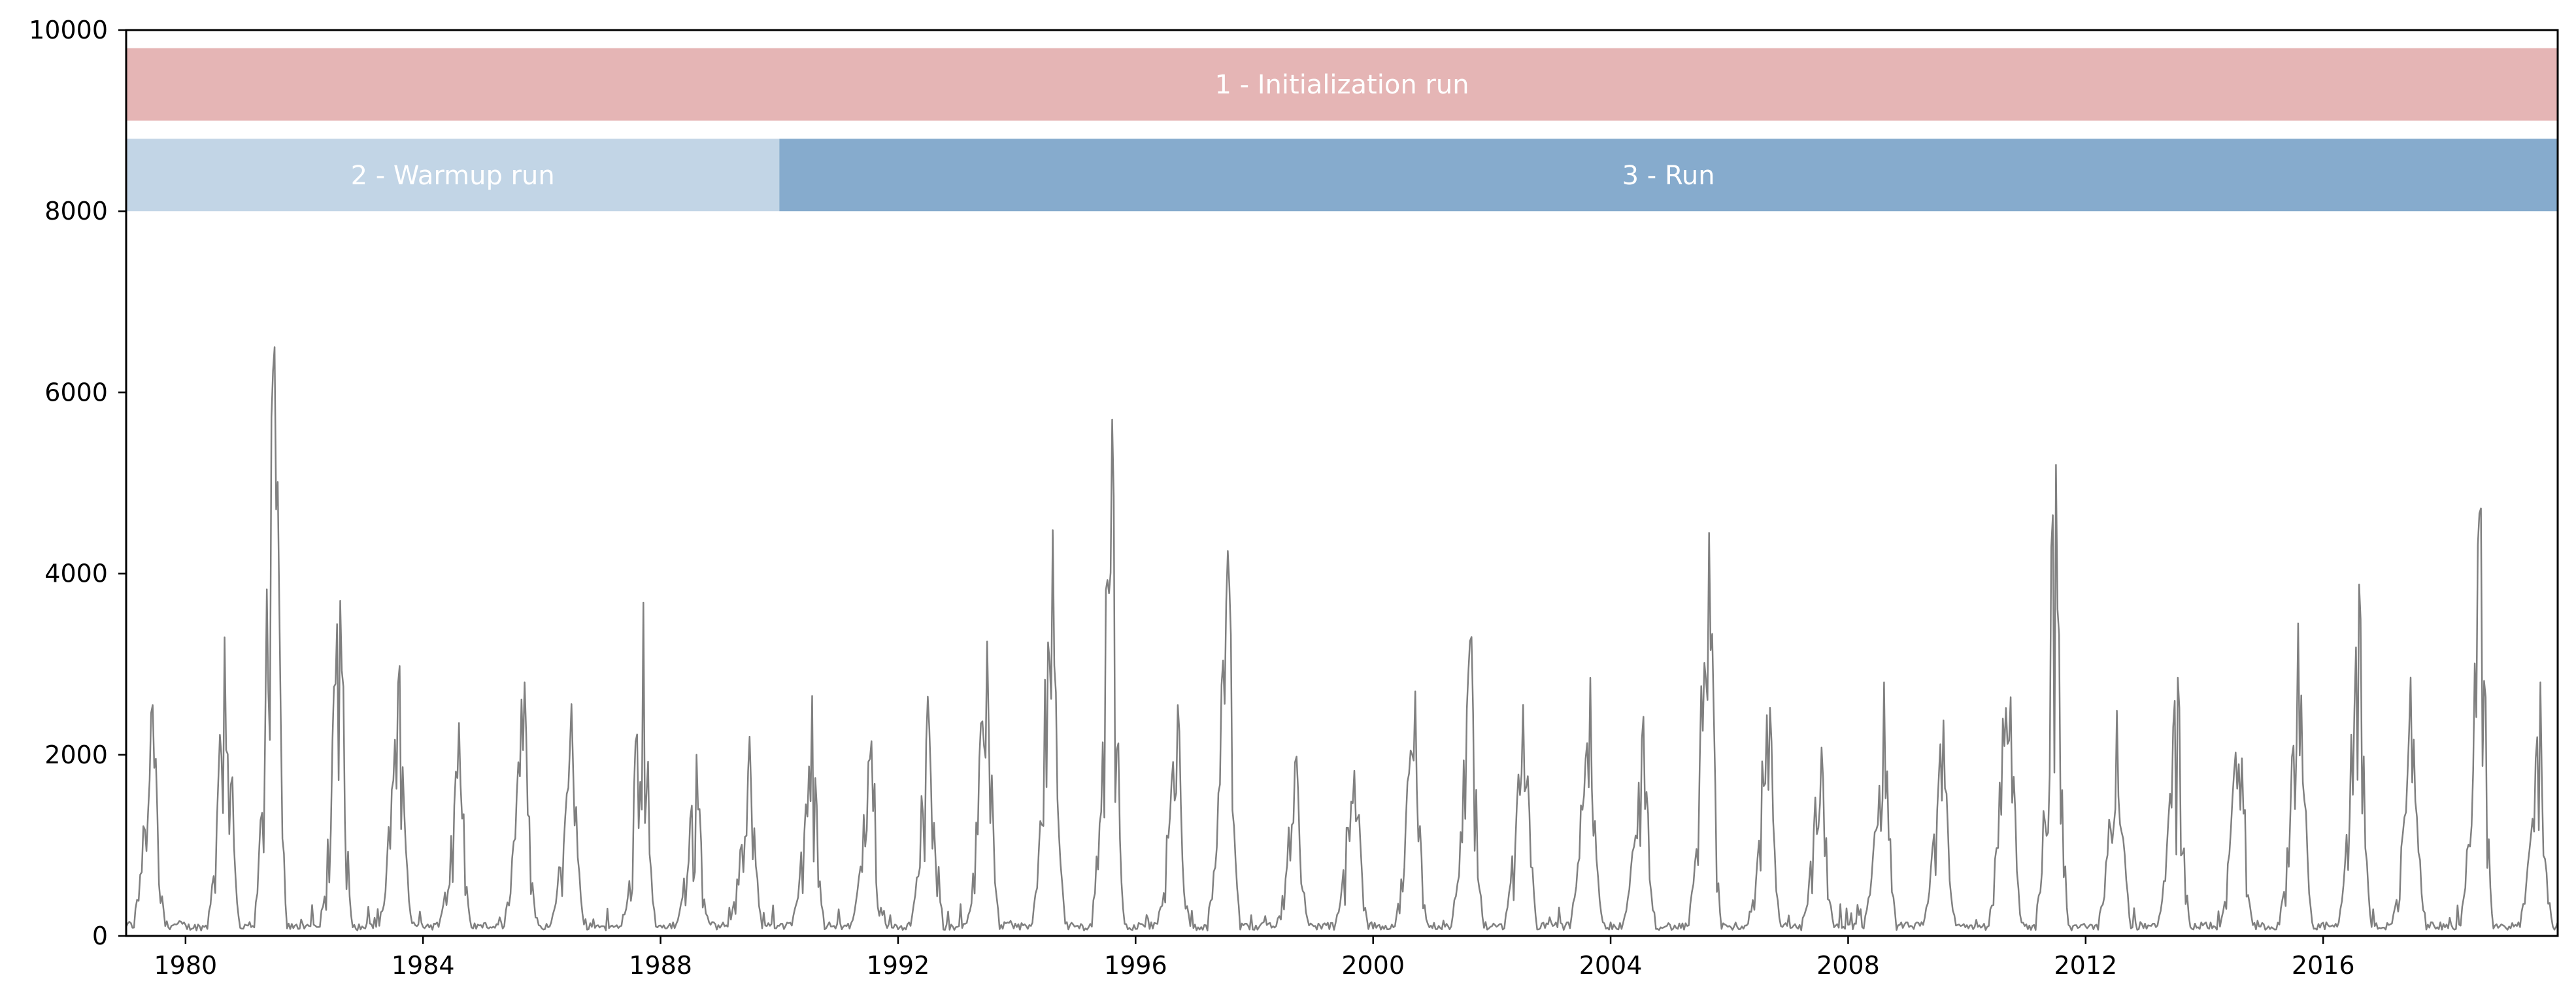  Describe the element at coordinates (76, 755) in the screenshot. I see `y-tick-label-2000: 2000` at that location.